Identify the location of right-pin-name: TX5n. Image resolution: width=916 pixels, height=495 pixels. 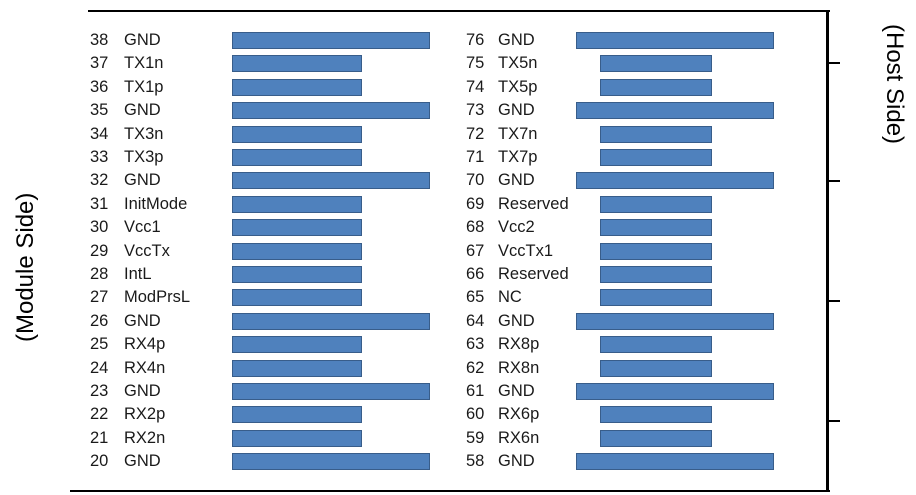
(518, 63).